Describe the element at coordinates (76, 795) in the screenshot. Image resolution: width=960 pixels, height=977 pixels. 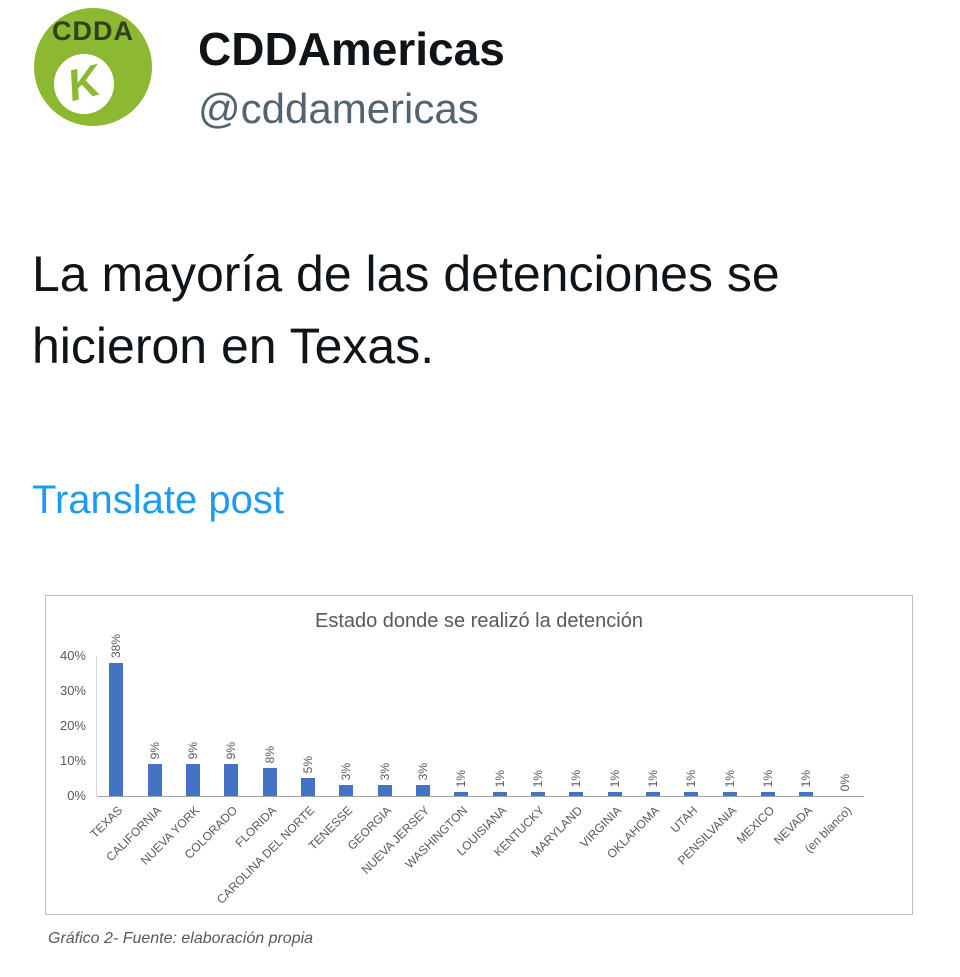
I see `y-tick-label: 0%` at that location.